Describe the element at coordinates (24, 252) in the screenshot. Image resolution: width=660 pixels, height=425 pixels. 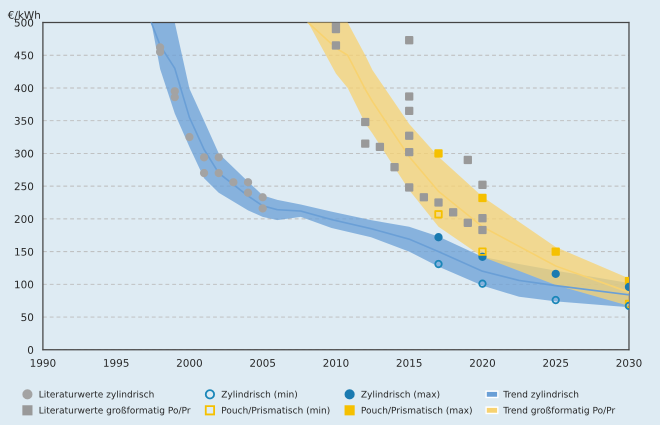
I see `y-tick-label: 150` at that location.